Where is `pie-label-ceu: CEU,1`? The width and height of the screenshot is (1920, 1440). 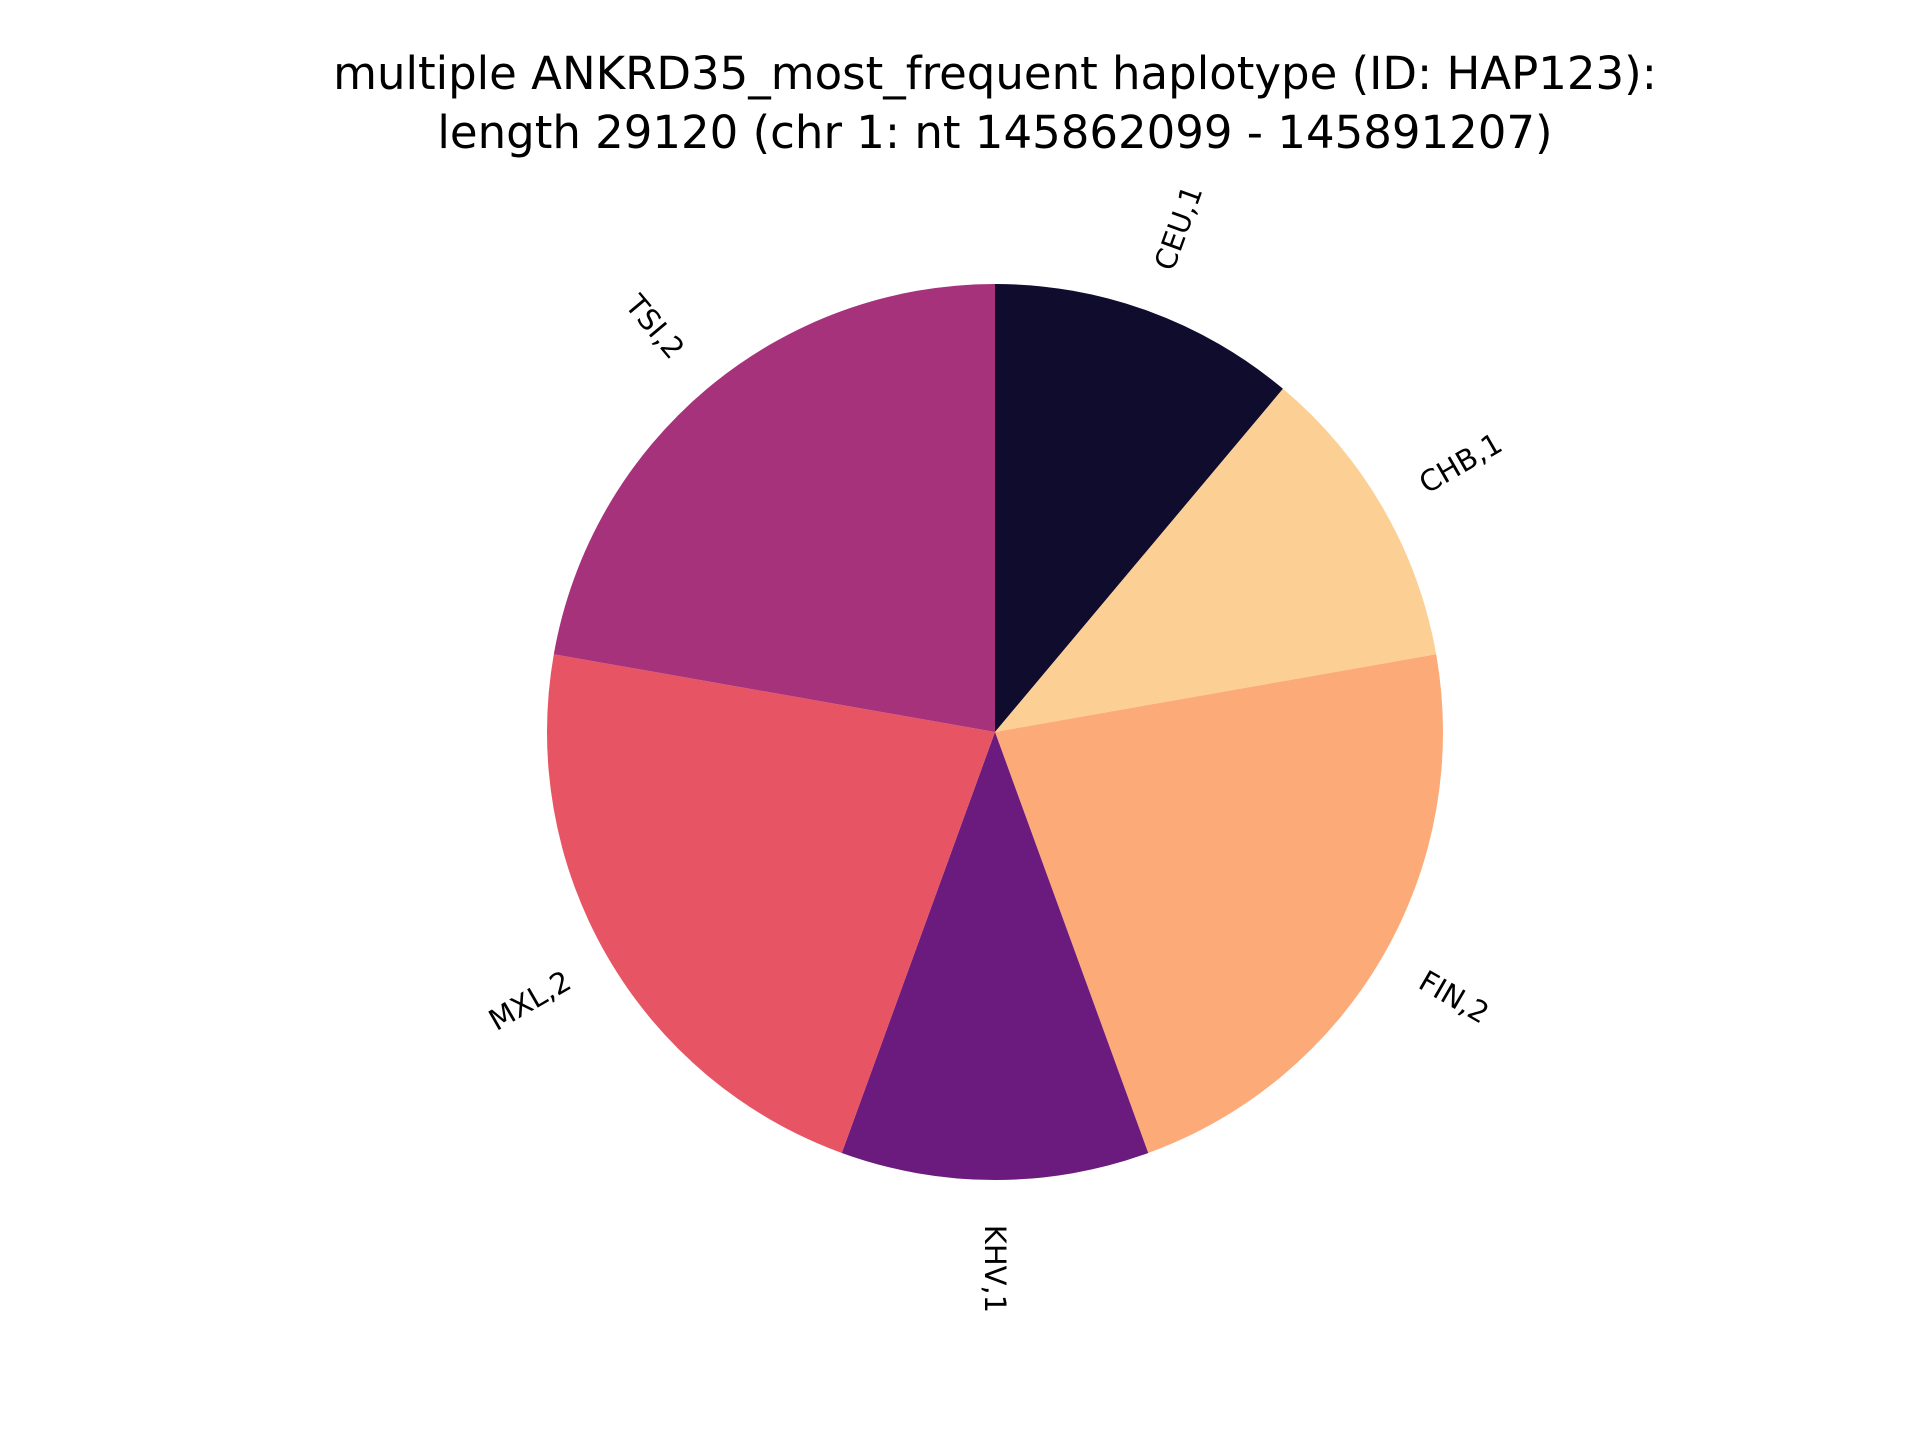
pie-label-ceu: CEU,1 is located at coordinates (1179, 228).